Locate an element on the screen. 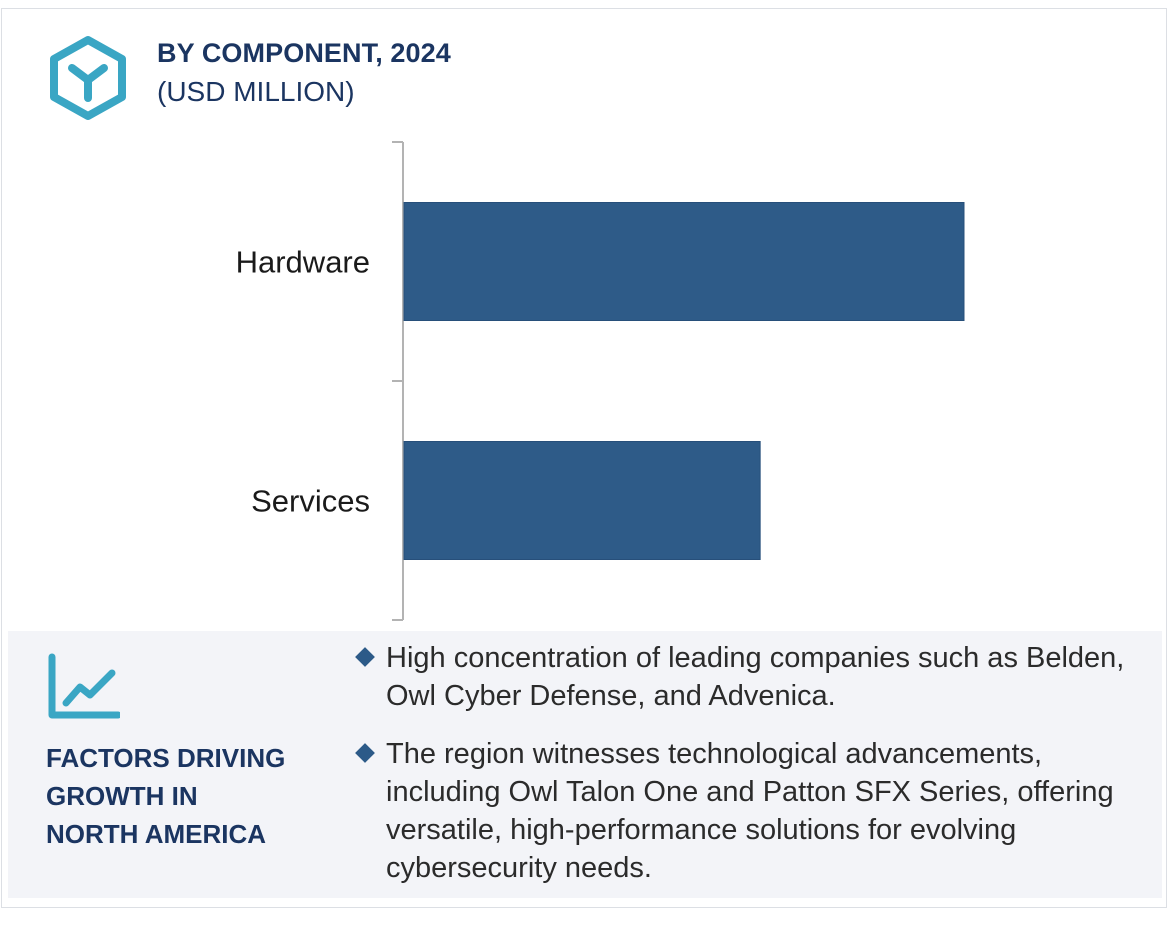  trend-chart-icon is located at coordinates (84, 686).